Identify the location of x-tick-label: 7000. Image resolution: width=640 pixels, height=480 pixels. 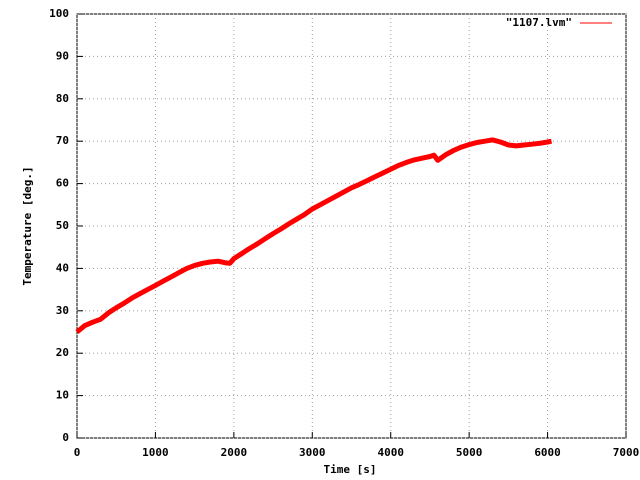
(626, 452).